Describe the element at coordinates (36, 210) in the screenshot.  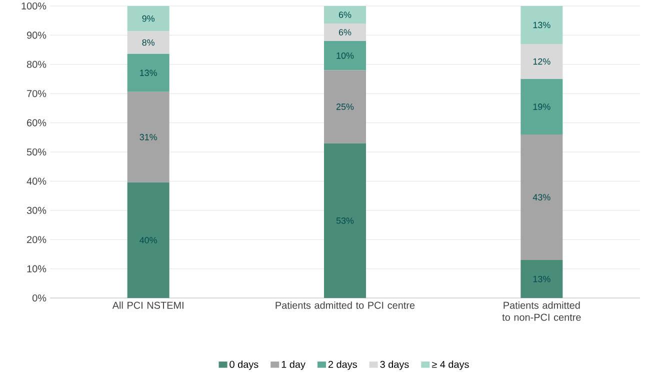
I see `y-tick-label: 30%` at that location.